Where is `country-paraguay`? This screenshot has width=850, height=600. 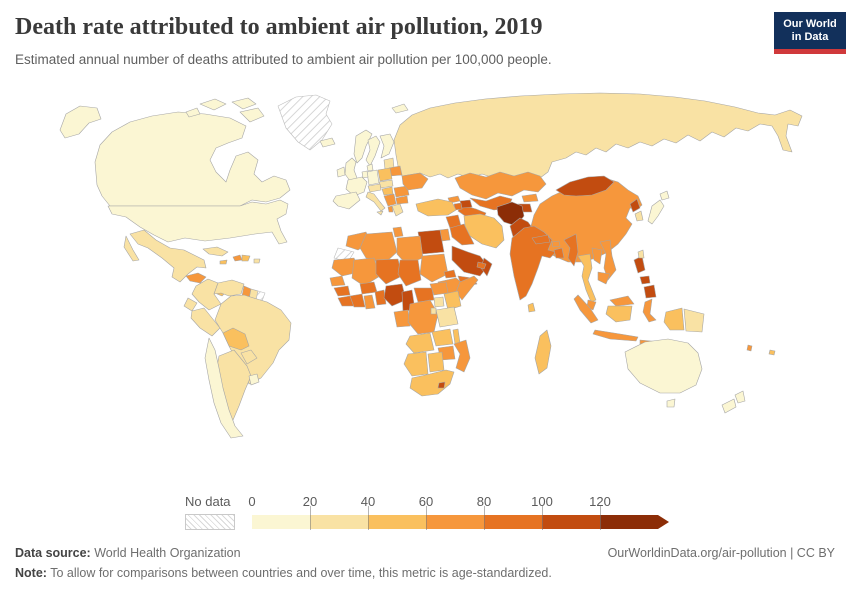
country-paraguay is located at coordinates (249, 357).